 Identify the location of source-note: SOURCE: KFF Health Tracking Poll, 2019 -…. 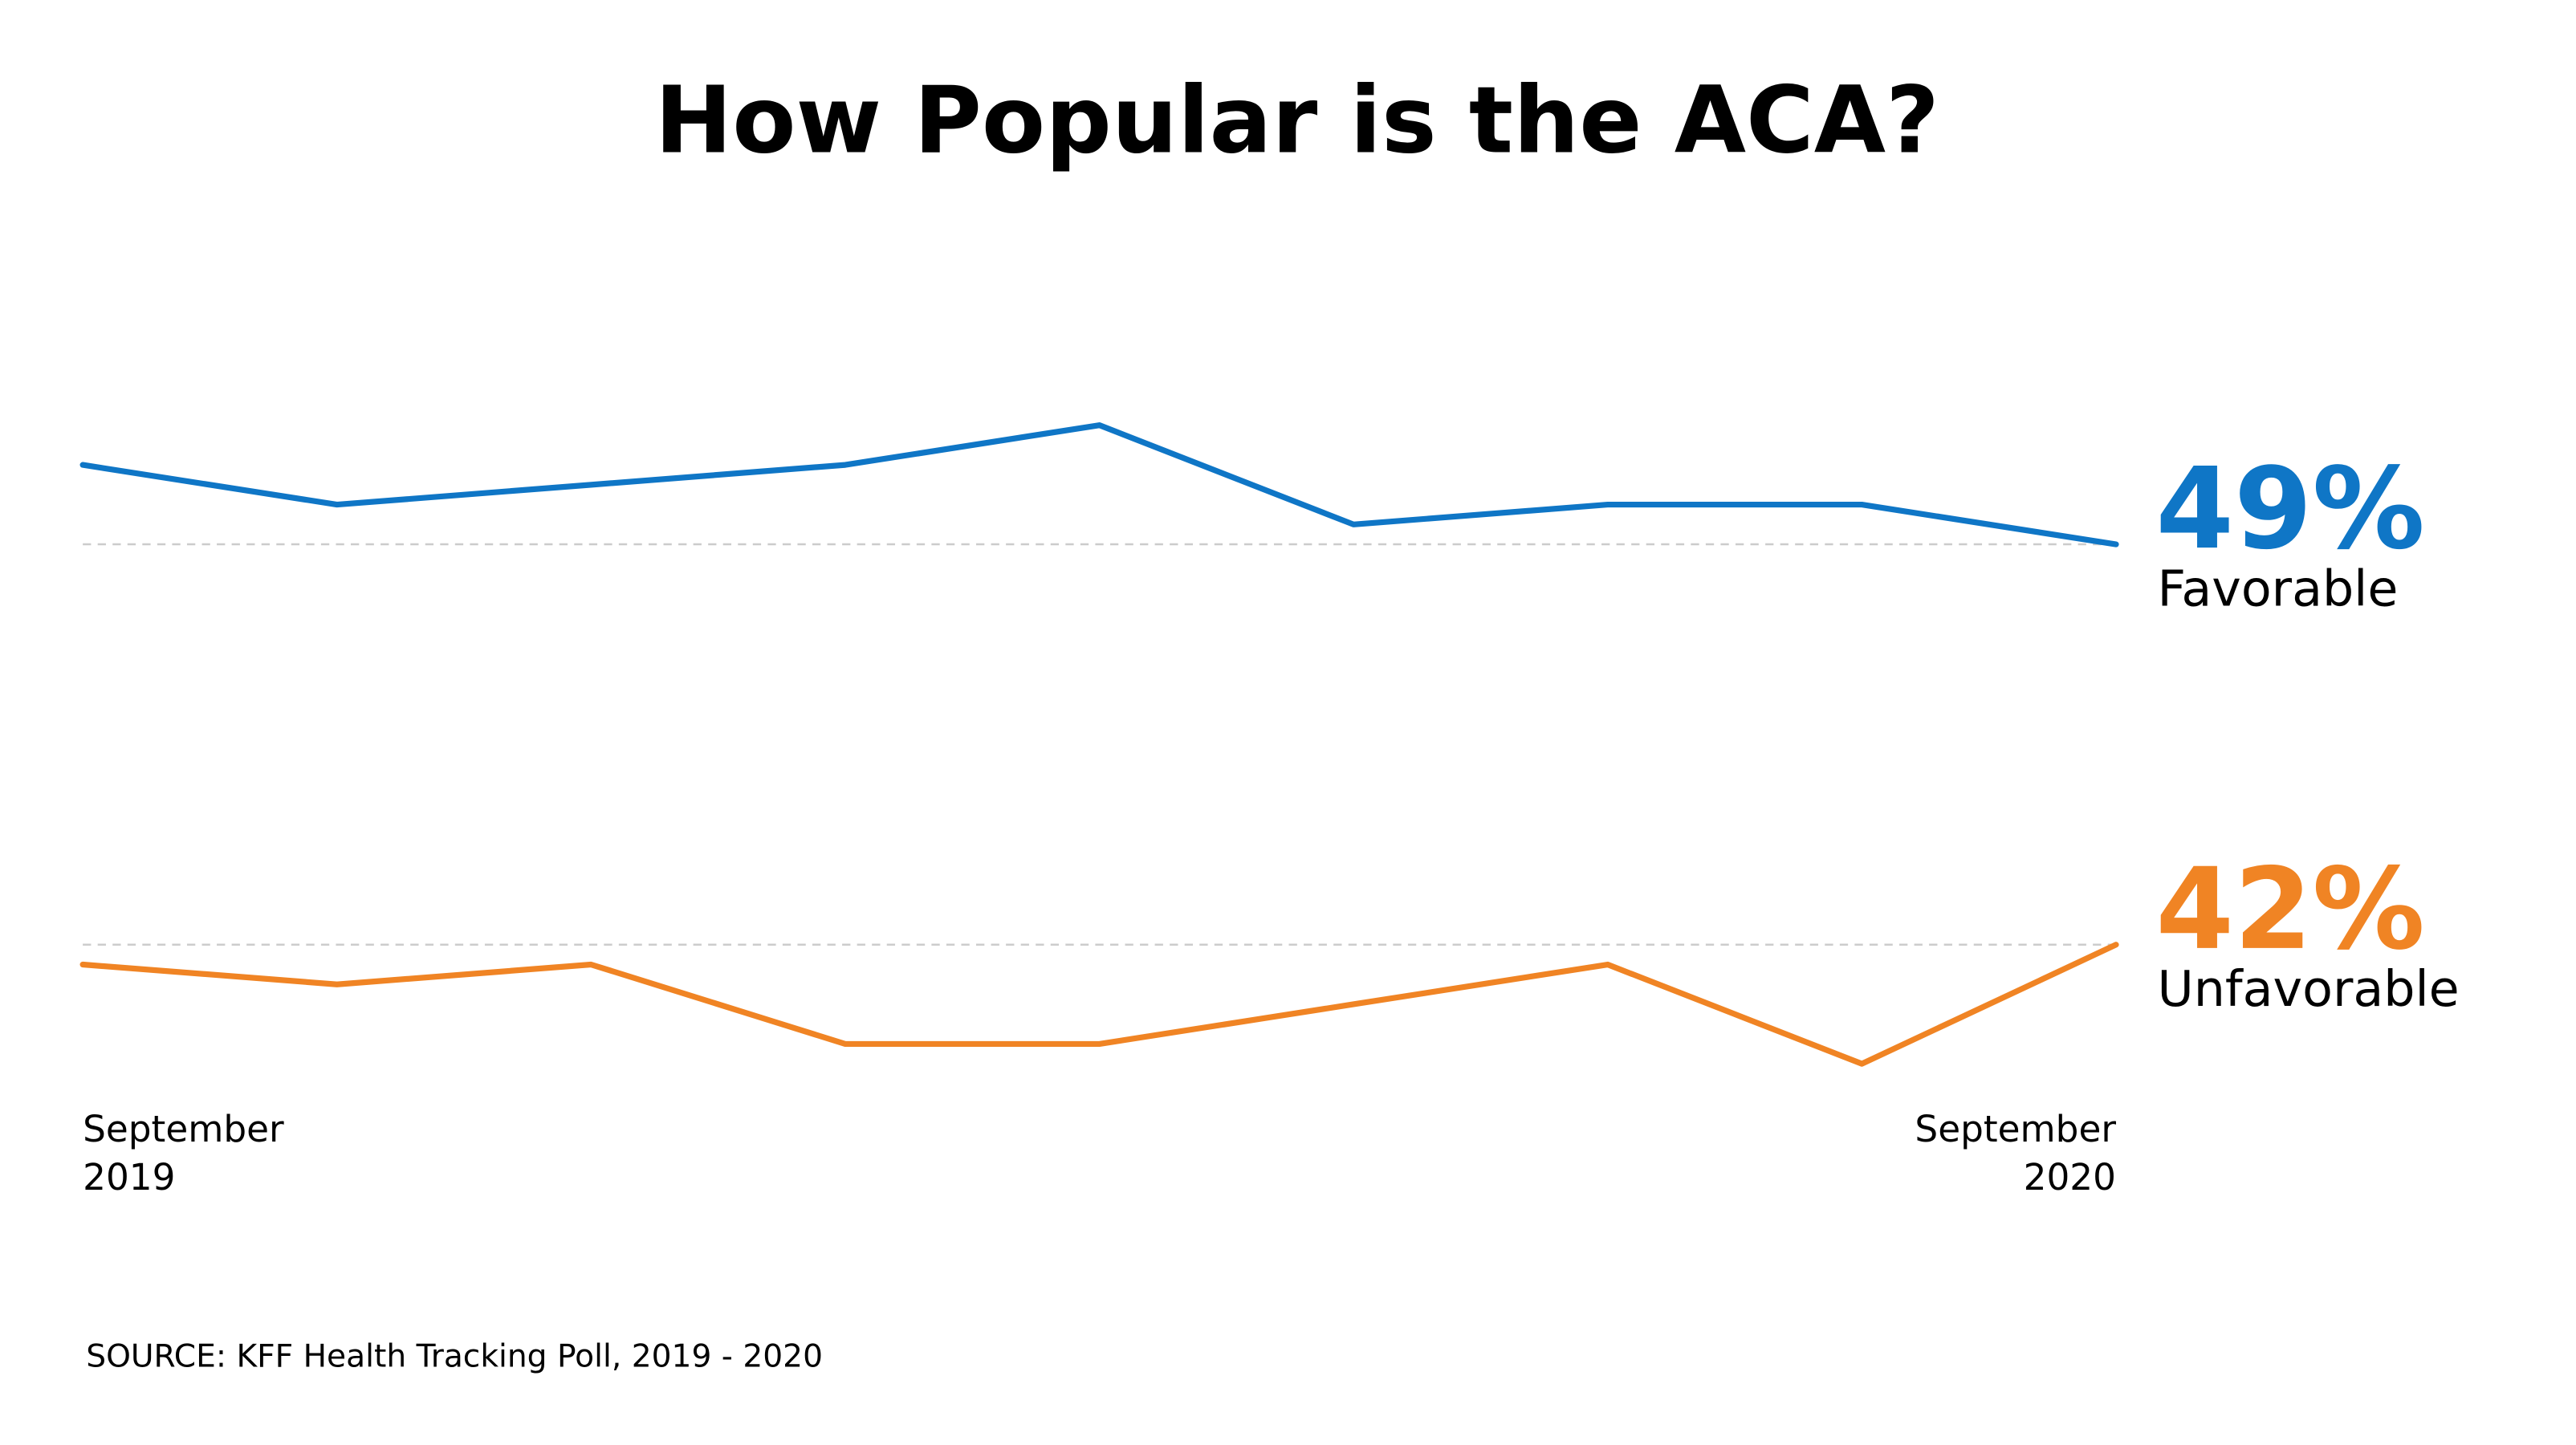
(454, 1356).